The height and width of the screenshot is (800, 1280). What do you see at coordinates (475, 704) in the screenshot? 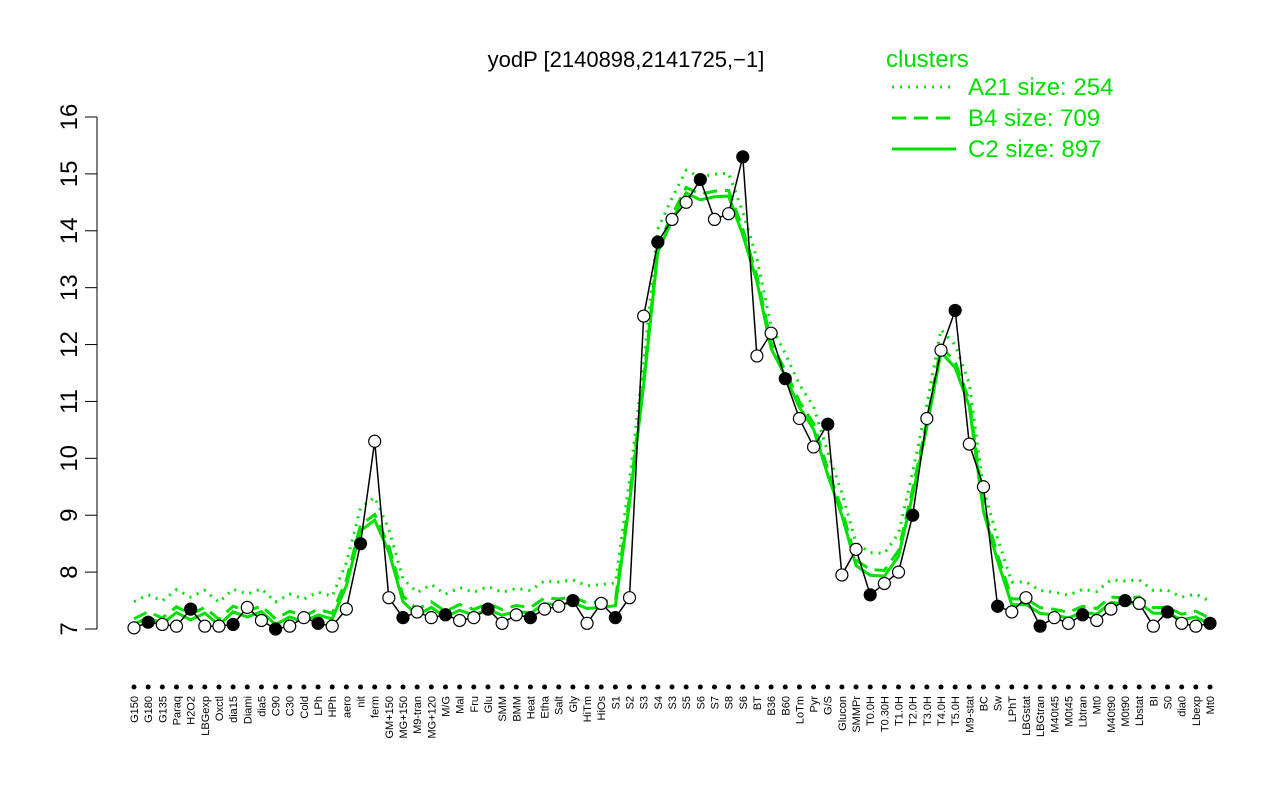
I see `x-tick-label: Fru` at bounding box center [475, 704].